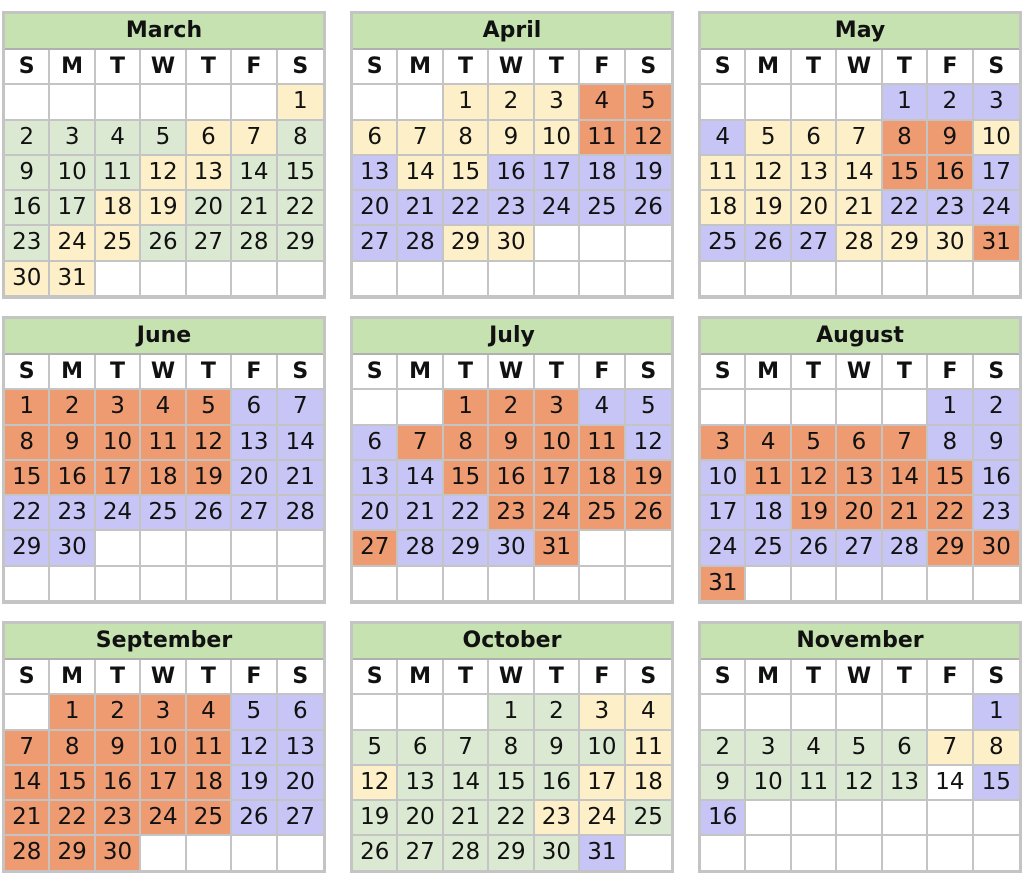 This screenshot has height=873, width=1024. I want to click on day-cell: 5, so click(209, 408).